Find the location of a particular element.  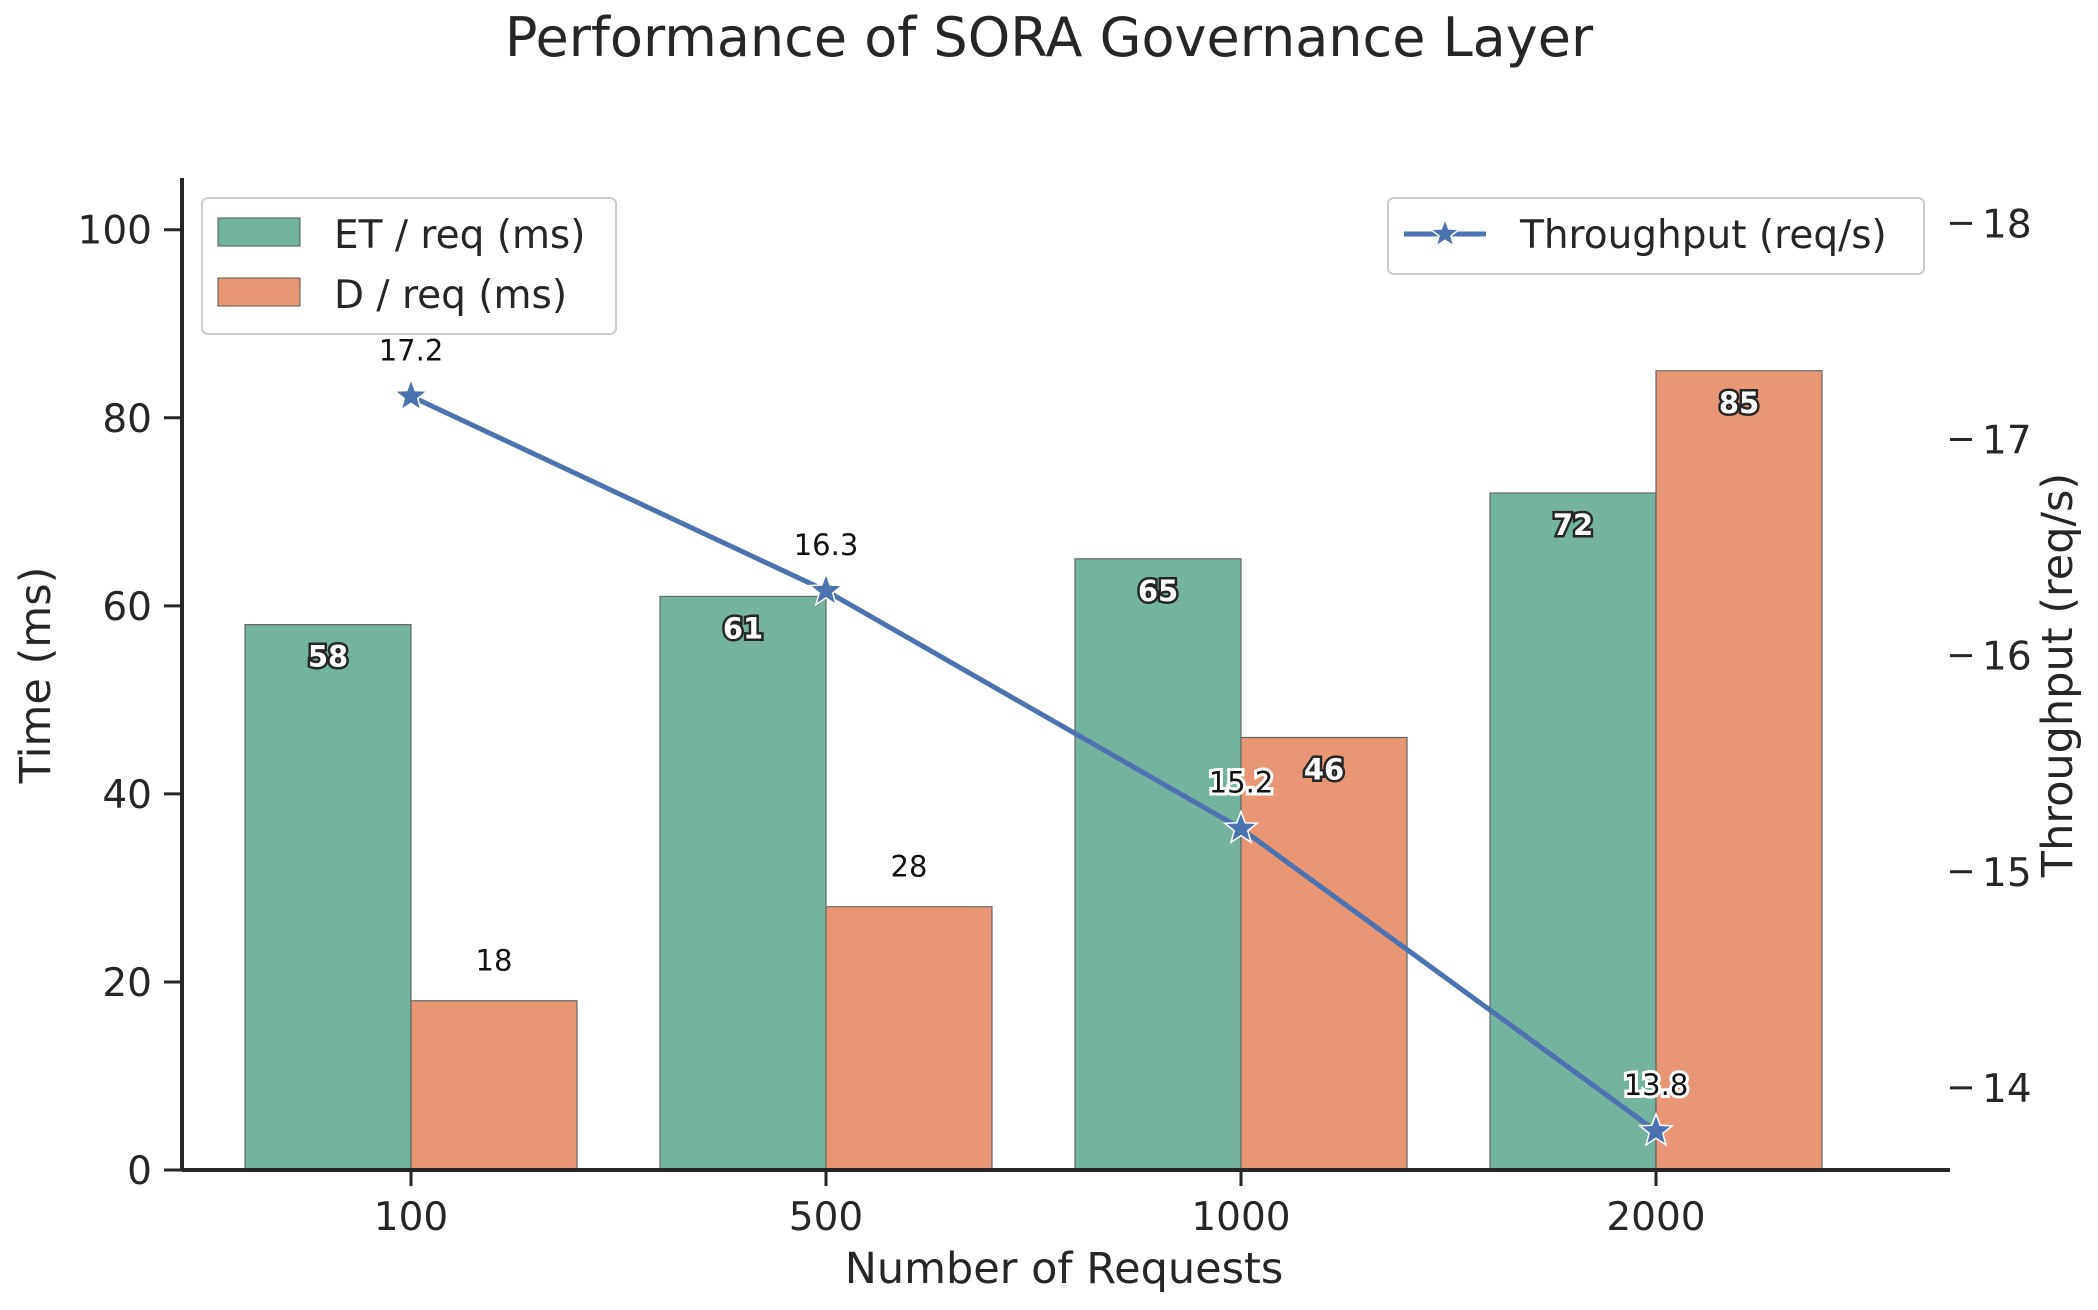

bar-label-d-2000: 85 is located at coordinates (1739, 403).